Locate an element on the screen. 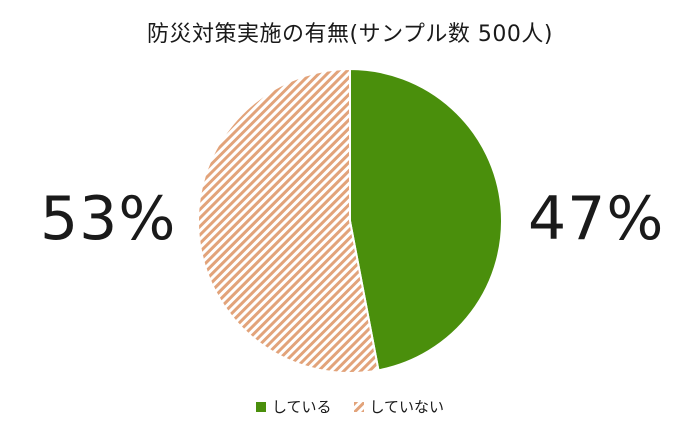 Image resolution: width=700 pixels, height=430 pixels. slice-label-not-implemented: 53% is located at coordinates (108, 219).